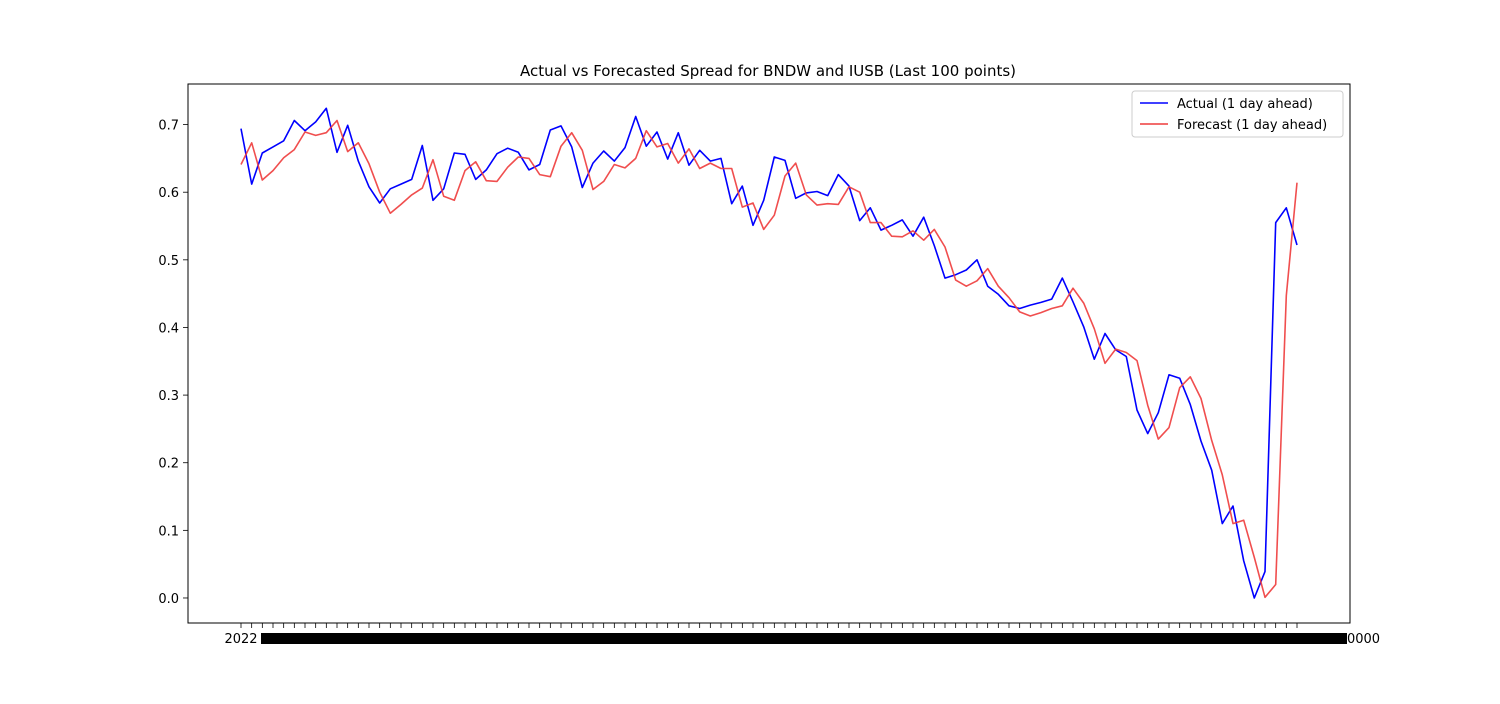 This screenshot has width=1500, height=704. I want to click on x-tick-label: 2022, so click(240, 639).